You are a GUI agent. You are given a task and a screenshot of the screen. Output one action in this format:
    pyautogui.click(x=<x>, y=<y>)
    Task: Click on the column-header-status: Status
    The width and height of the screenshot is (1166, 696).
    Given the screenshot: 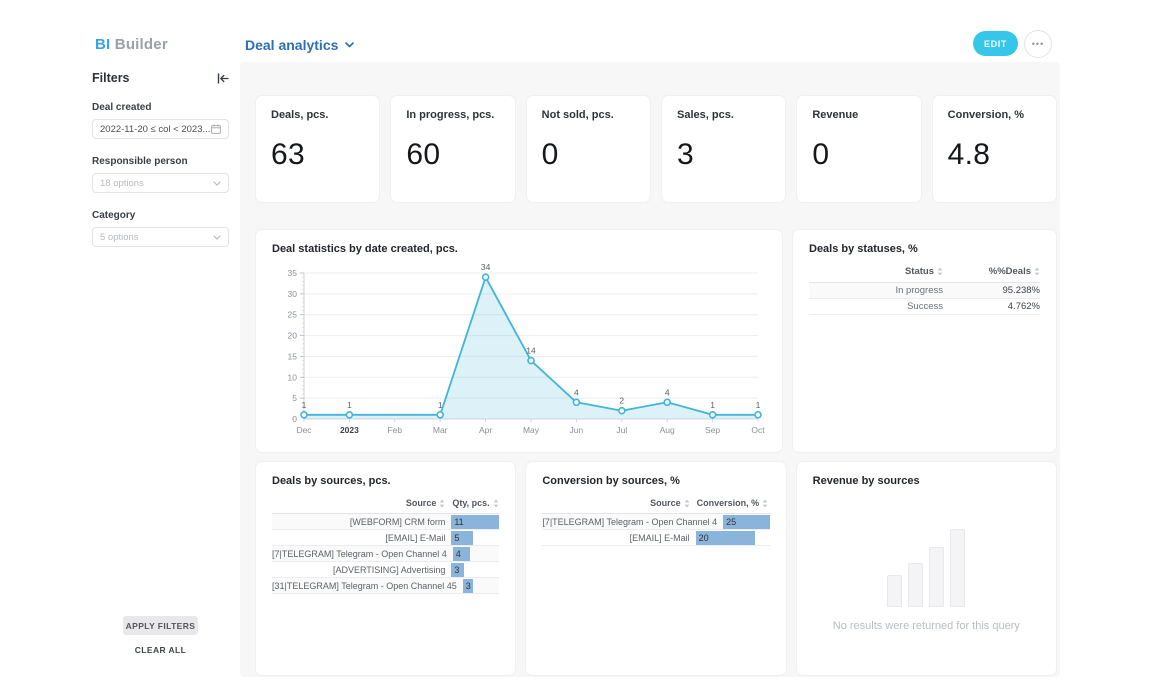 What is the action you would take?
    pyautogui.click(x=876, y=271)
    